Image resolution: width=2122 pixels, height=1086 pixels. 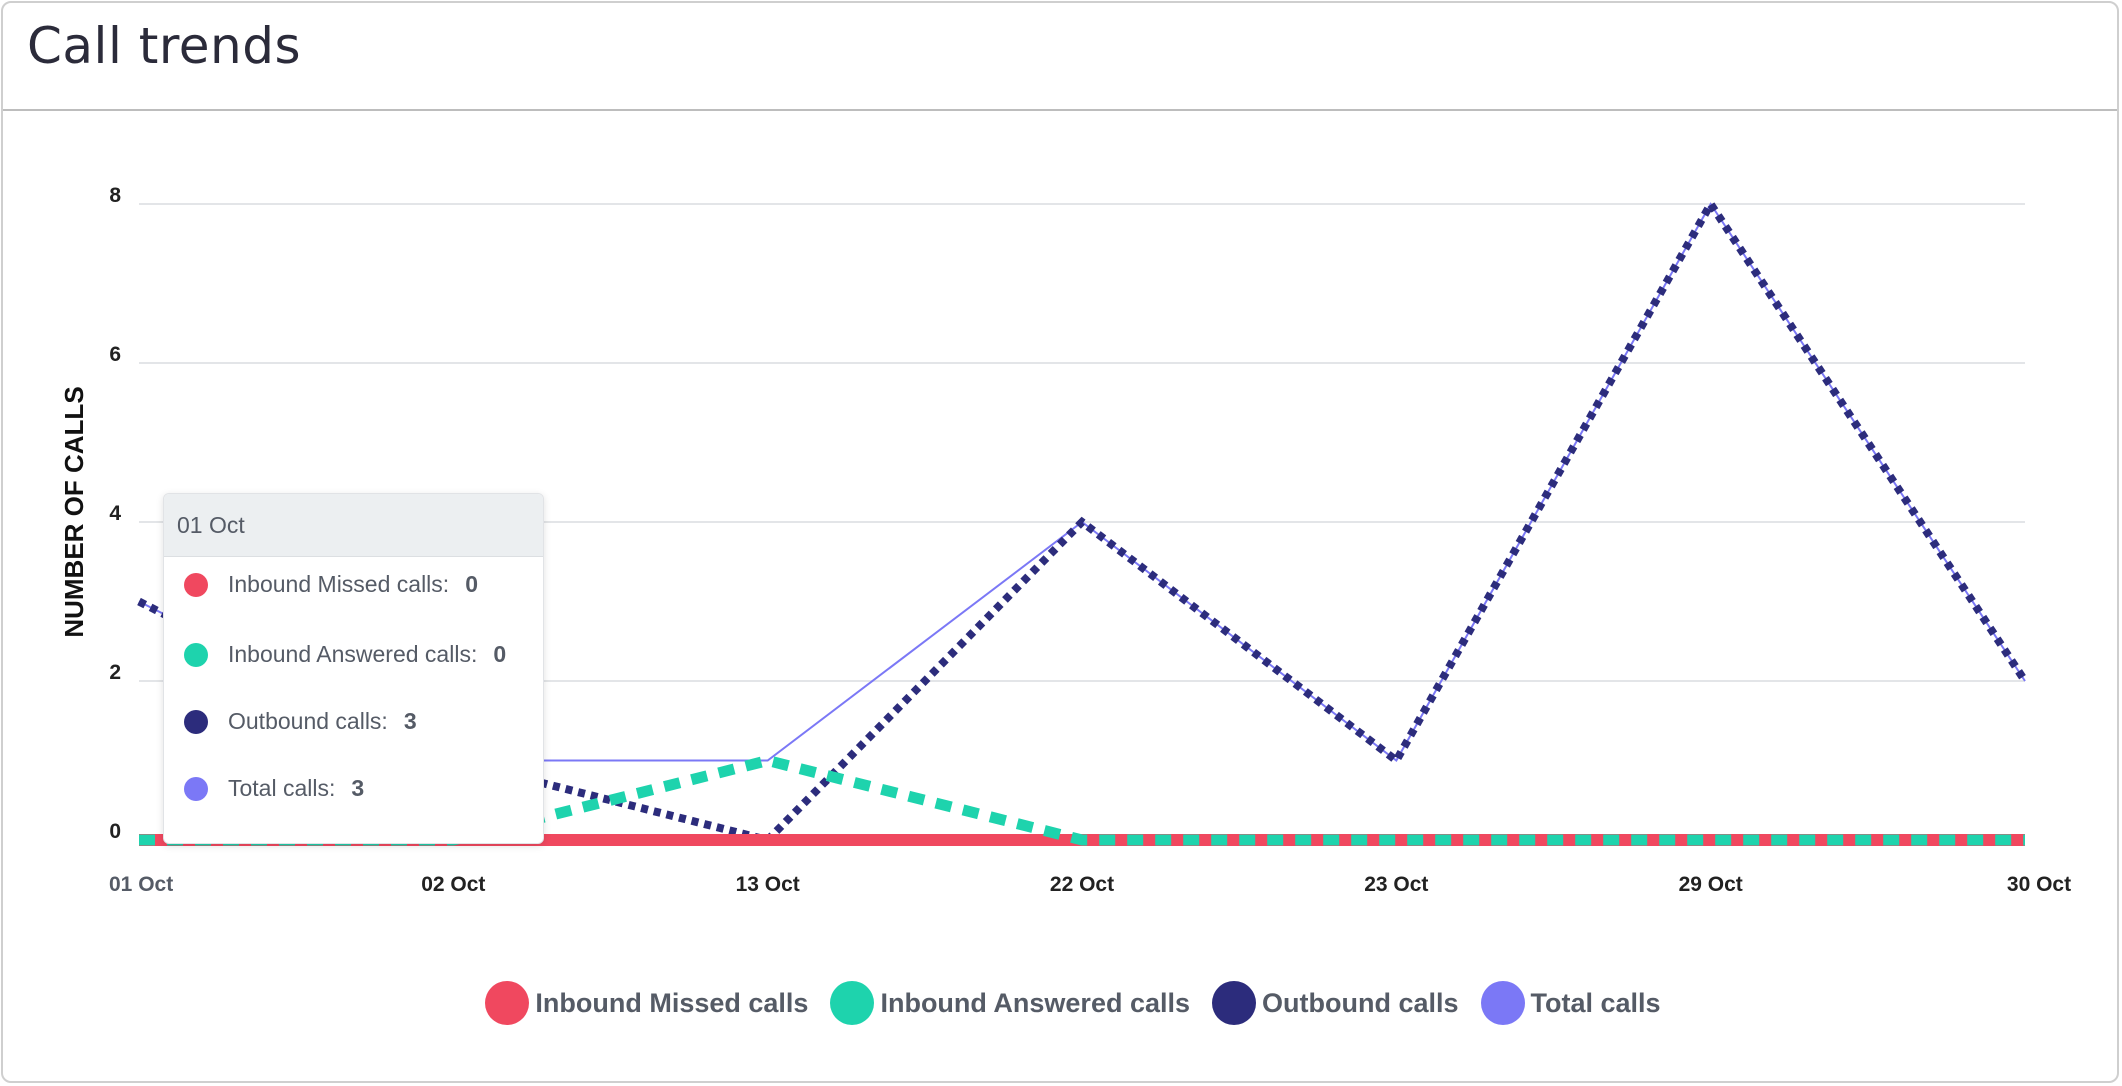 I want to click on tooltip-row: Outbound calls: 3, so click(x=300, y=721).